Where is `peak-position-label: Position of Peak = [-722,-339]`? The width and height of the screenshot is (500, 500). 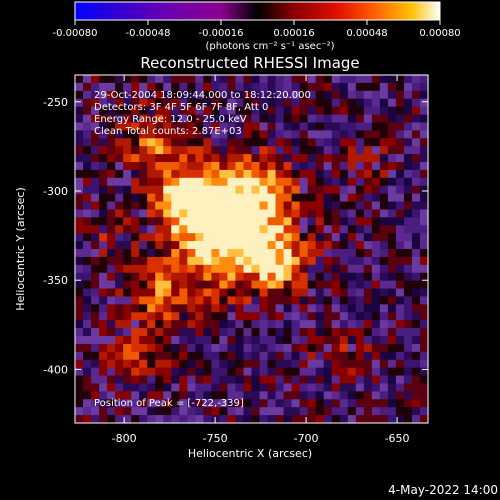
peak-position-label: Position of Peak = [-722,-339] is located at coordinates (169, 403).